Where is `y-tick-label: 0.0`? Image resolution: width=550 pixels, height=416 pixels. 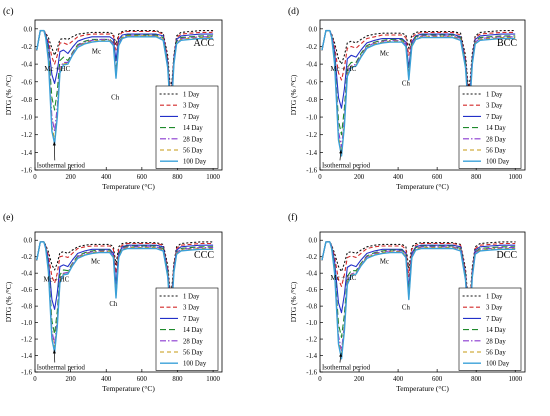 y-tick-label: 0.0 is located at coordinates (28, 29).